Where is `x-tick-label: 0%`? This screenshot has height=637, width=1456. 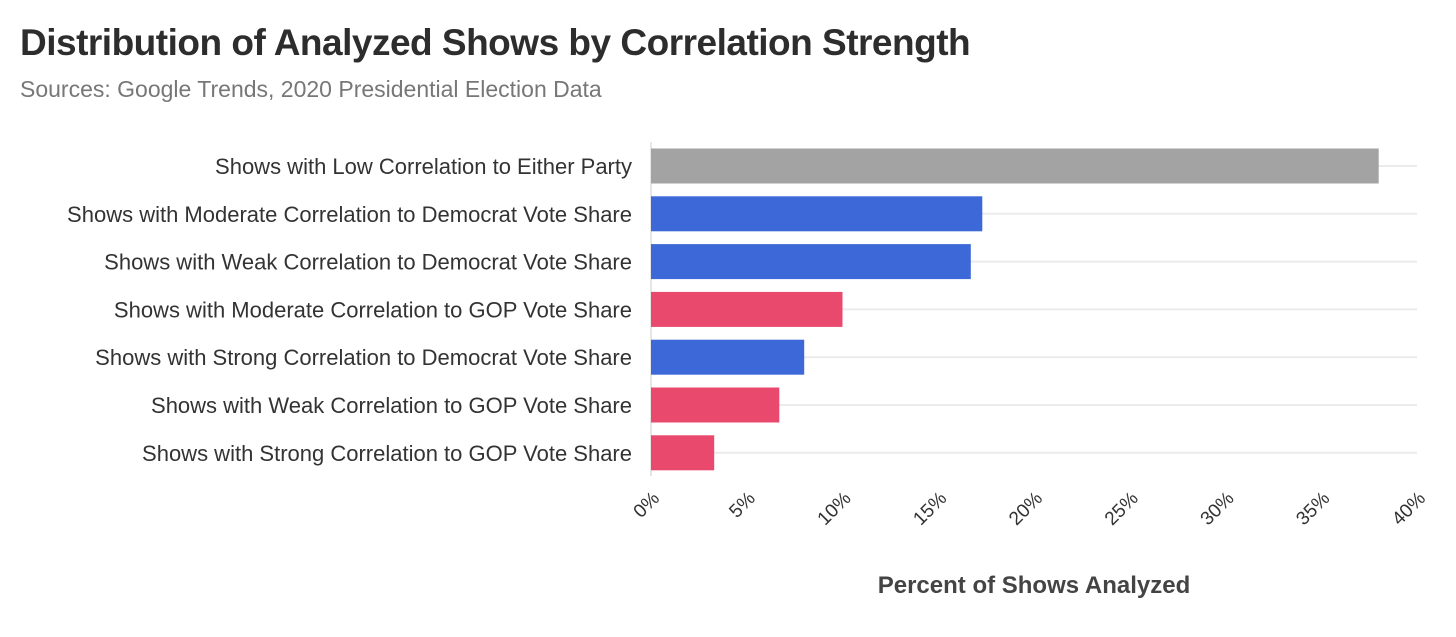
x-tick-label: 0% is located at coordinates (647, 505).